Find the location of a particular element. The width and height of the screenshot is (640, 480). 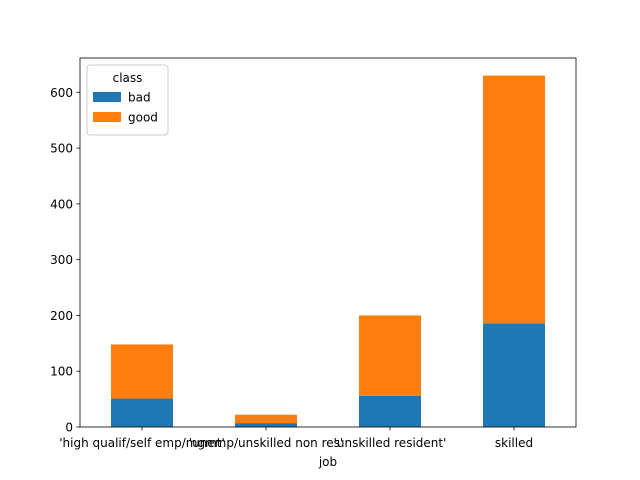

y-tick-label: 200 is located at coordinates (61, 316).